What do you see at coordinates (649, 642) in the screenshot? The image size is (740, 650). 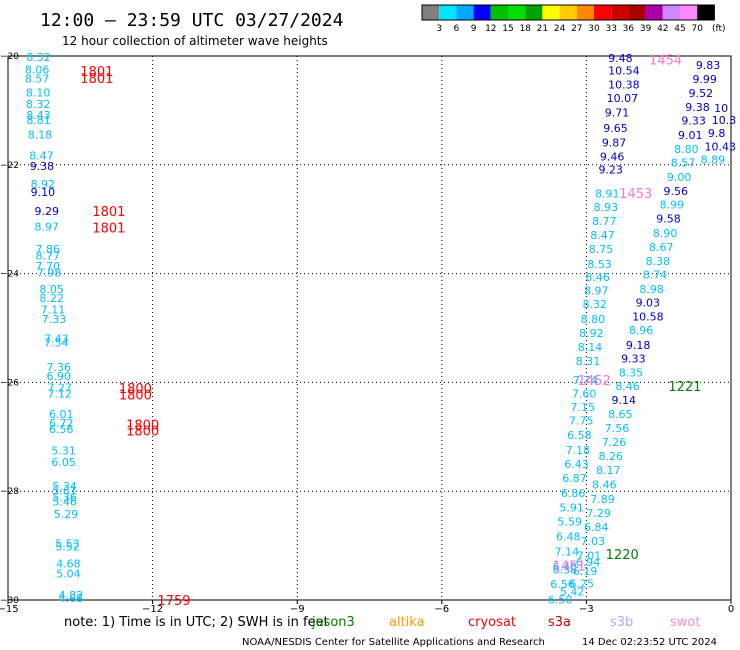 I see `footer-timestamp: 14 Dec 02:23:52 UTC 2024` at bounding box center [649, 642].